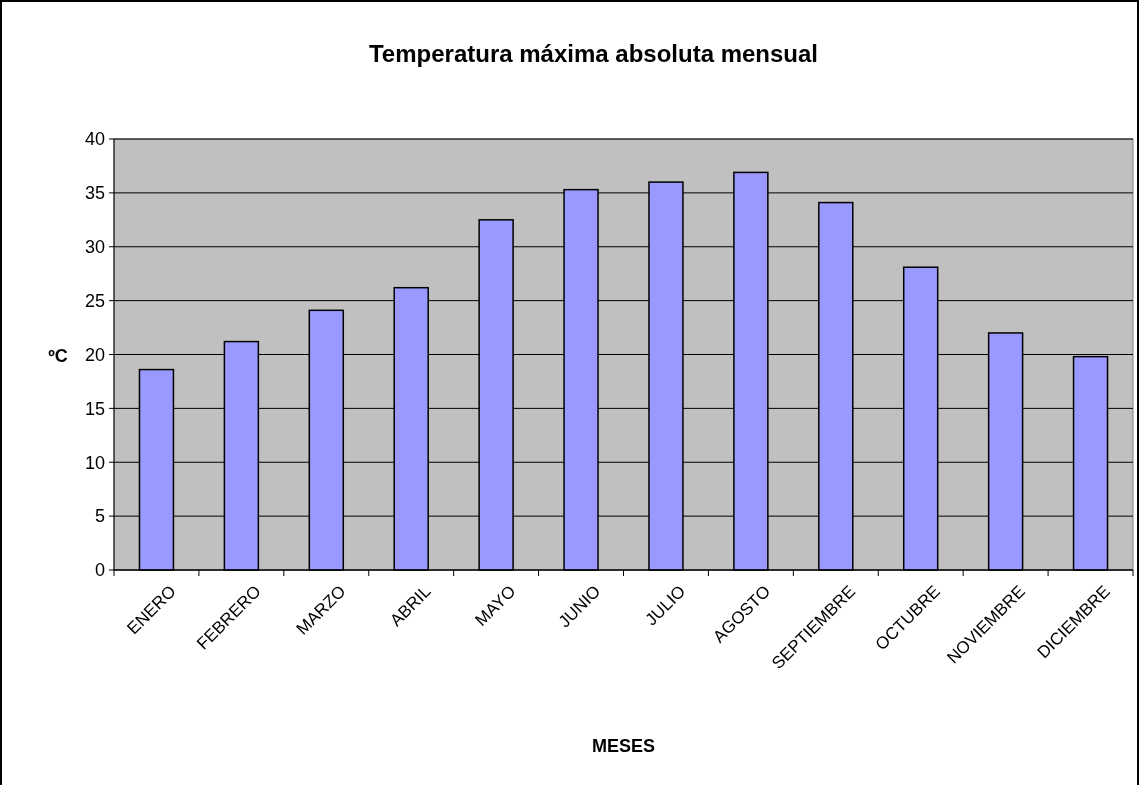  Describe the element at coordinates (58, 356) in the screenshot. I see `y-axis-title: ºC` at that location.